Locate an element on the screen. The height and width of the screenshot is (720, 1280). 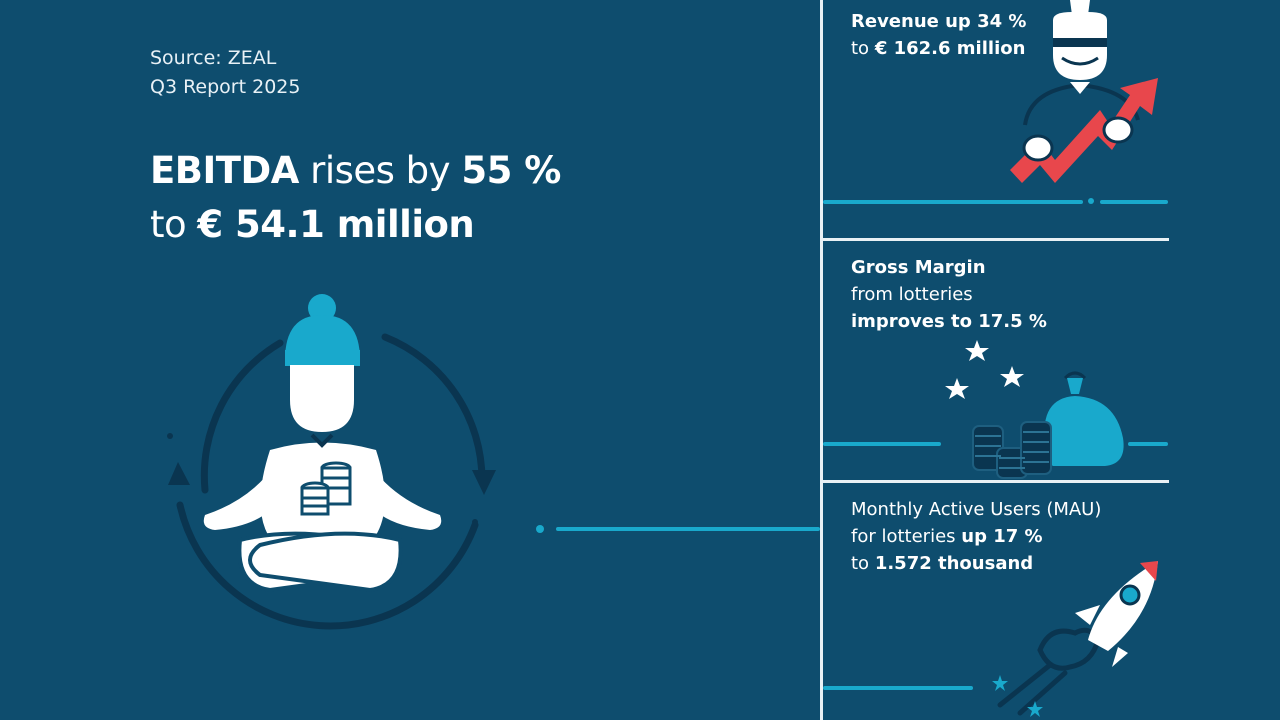
mau-line is located at coordinates (898, 688).